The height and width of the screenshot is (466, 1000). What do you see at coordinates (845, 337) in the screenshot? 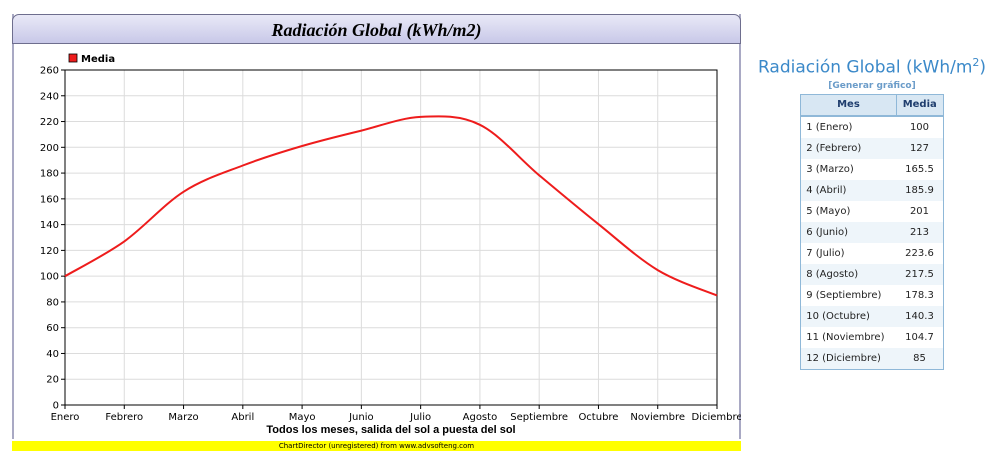
I see `cell-mes: 11 (Noviembre)` at bounding box center [845, 337].